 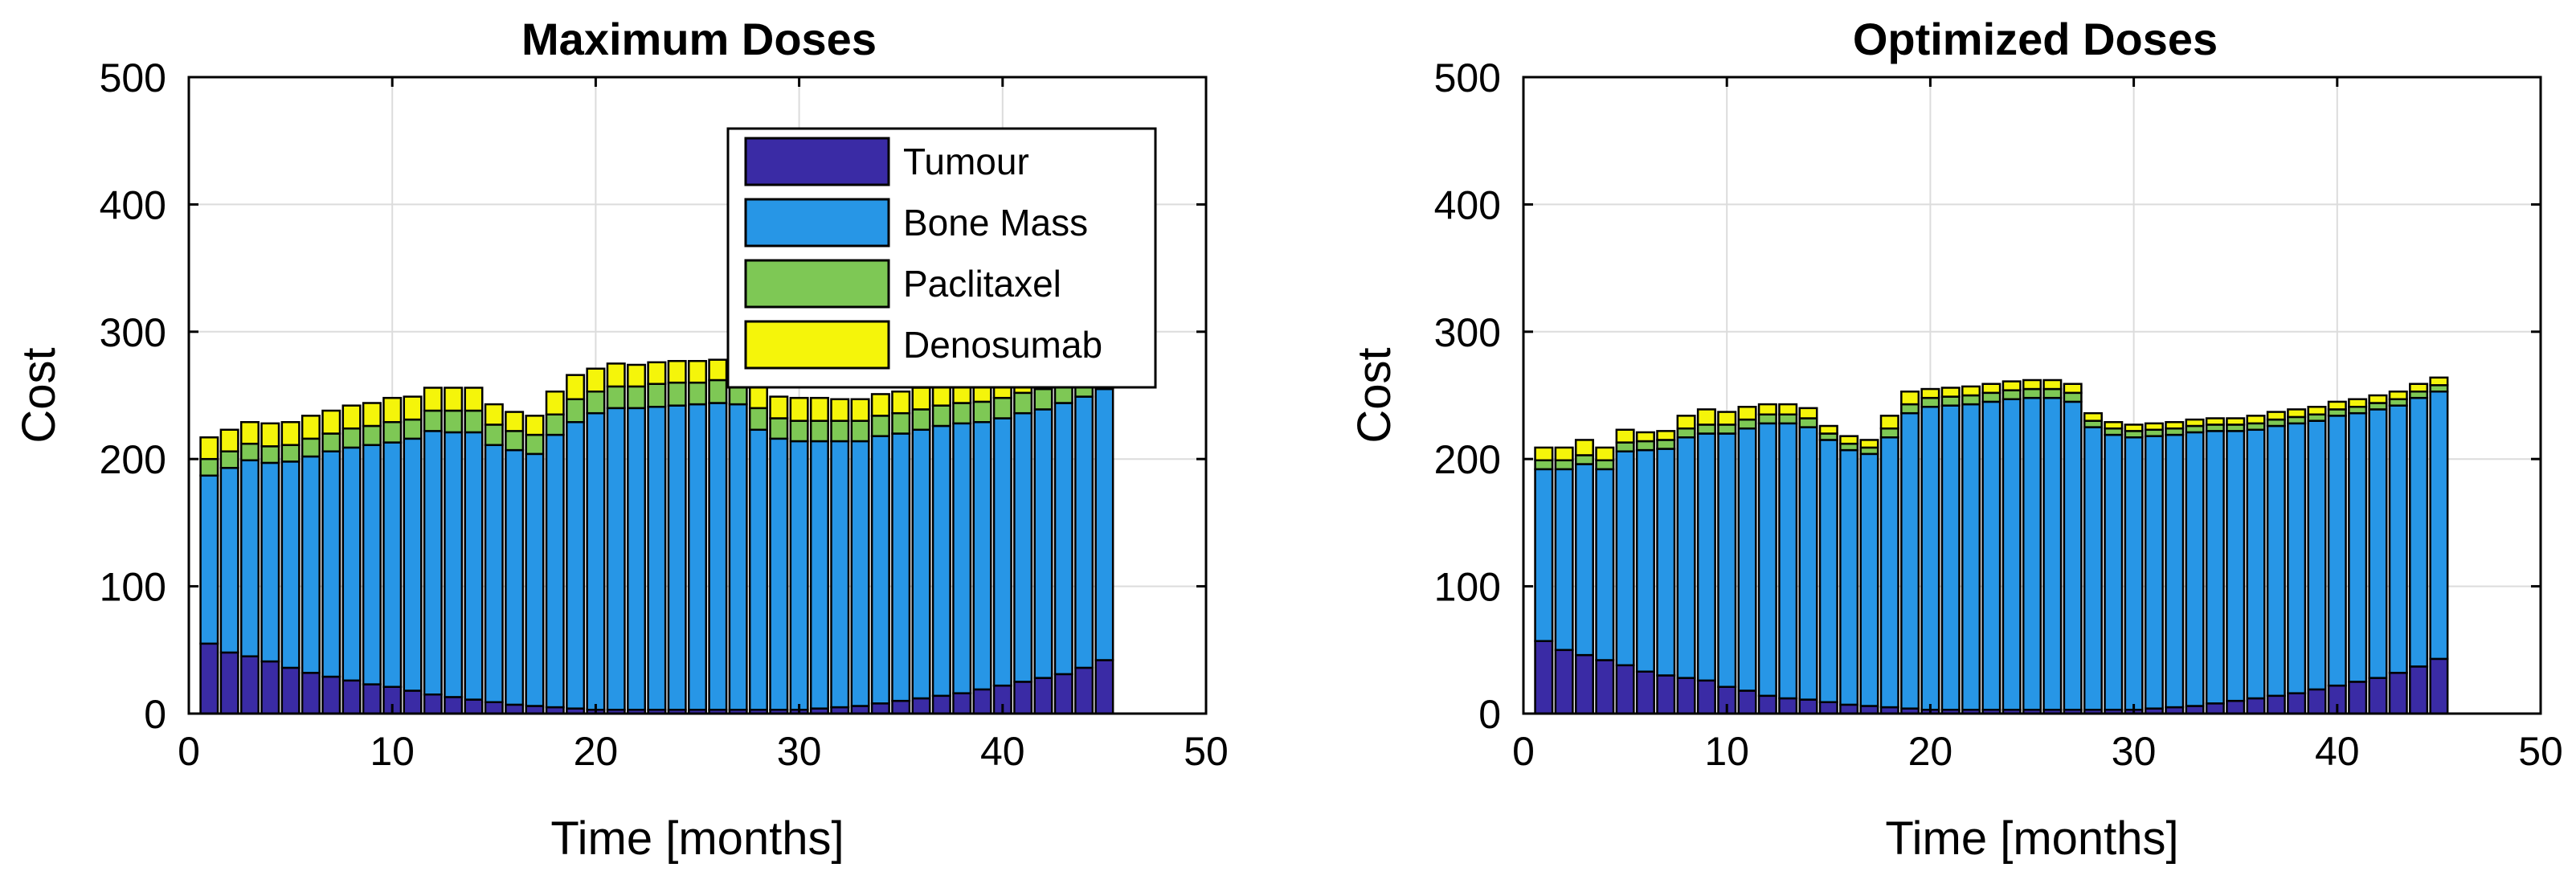 What do you see at coordinates (817, 223) in the screenshot?
I see `legend-swatch-bone-mass` at bounding box center [817, 223].